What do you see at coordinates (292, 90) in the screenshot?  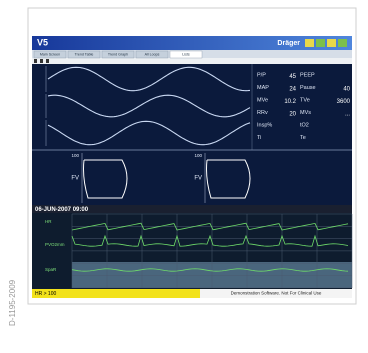 I see `param-value: 24` at bounding box center [292, 90].